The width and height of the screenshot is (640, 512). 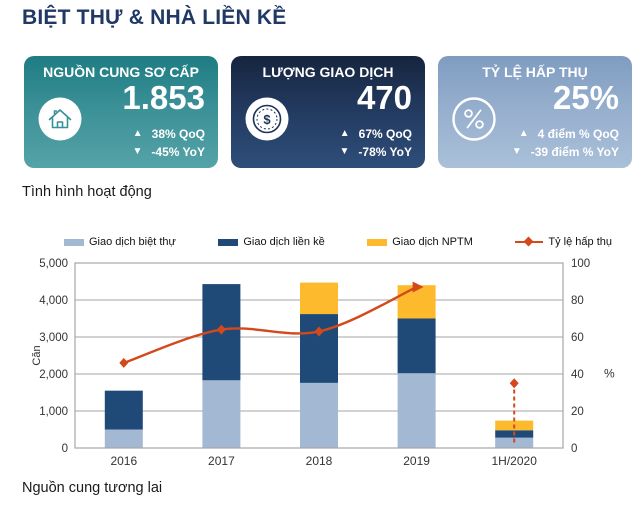 I want to click on y-axis-right-tick: 80, so click(x=577, y=301).